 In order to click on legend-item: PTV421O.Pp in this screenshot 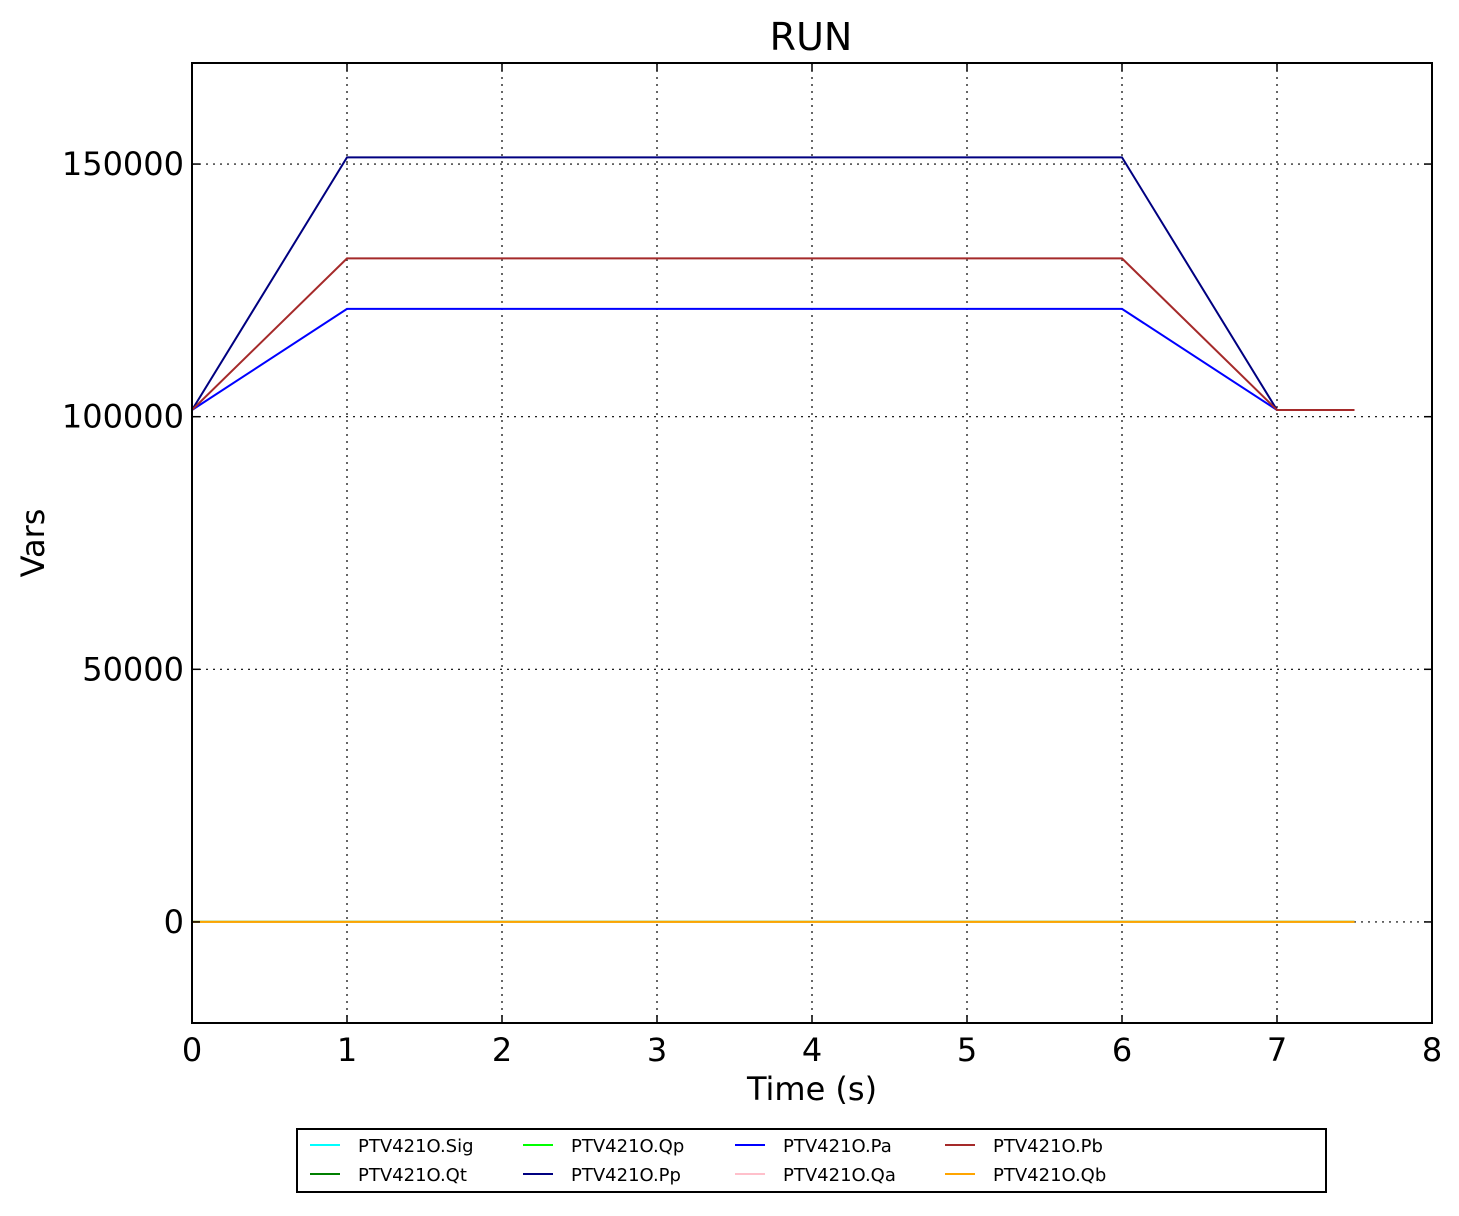, I will do `click(602, 1175)`.